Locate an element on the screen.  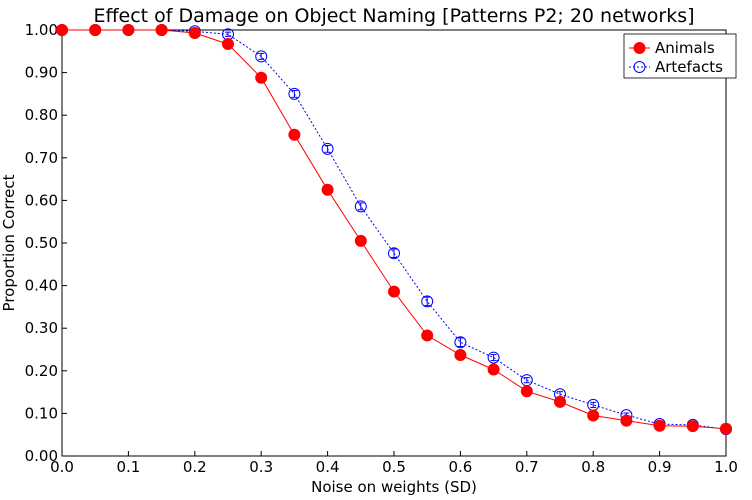
y-tick-label: 0.60 is located at coordinates (41, 200).